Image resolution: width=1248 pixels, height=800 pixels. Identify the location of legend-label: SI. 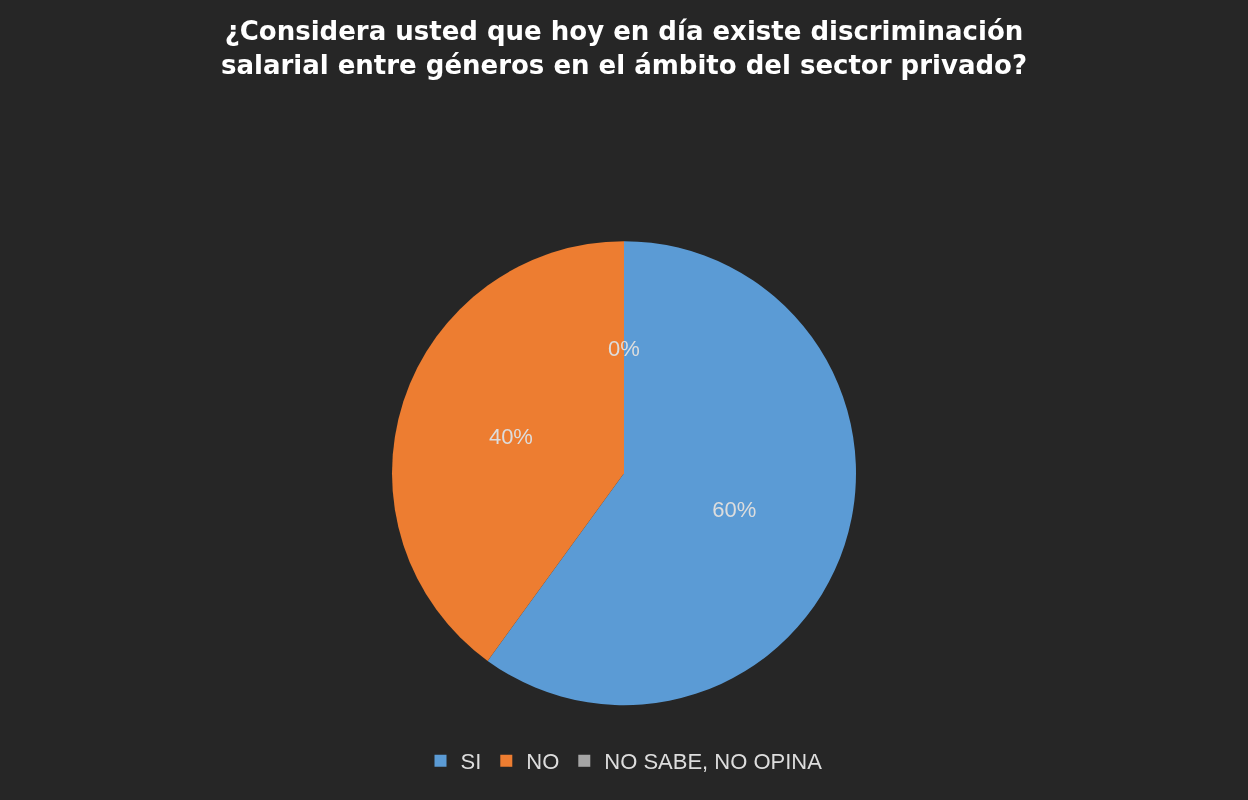
(471, 762).